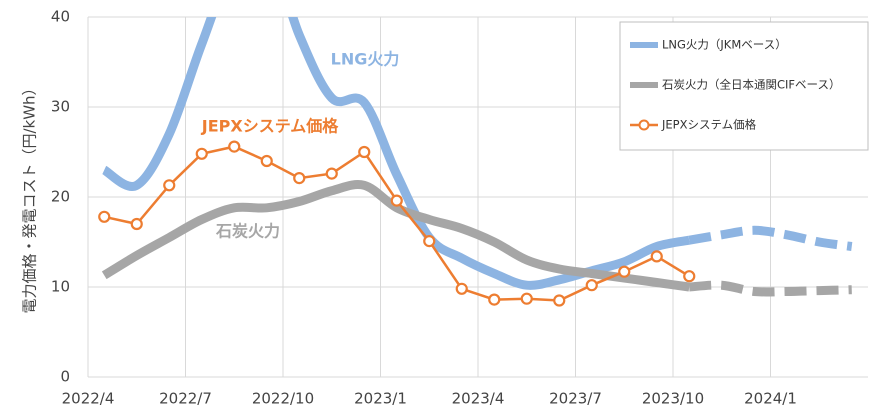 The image size is (873, 409). Describe the element at coordinates (65, 377) in the screenshot. I see `y-tick-label: 0` at that location.